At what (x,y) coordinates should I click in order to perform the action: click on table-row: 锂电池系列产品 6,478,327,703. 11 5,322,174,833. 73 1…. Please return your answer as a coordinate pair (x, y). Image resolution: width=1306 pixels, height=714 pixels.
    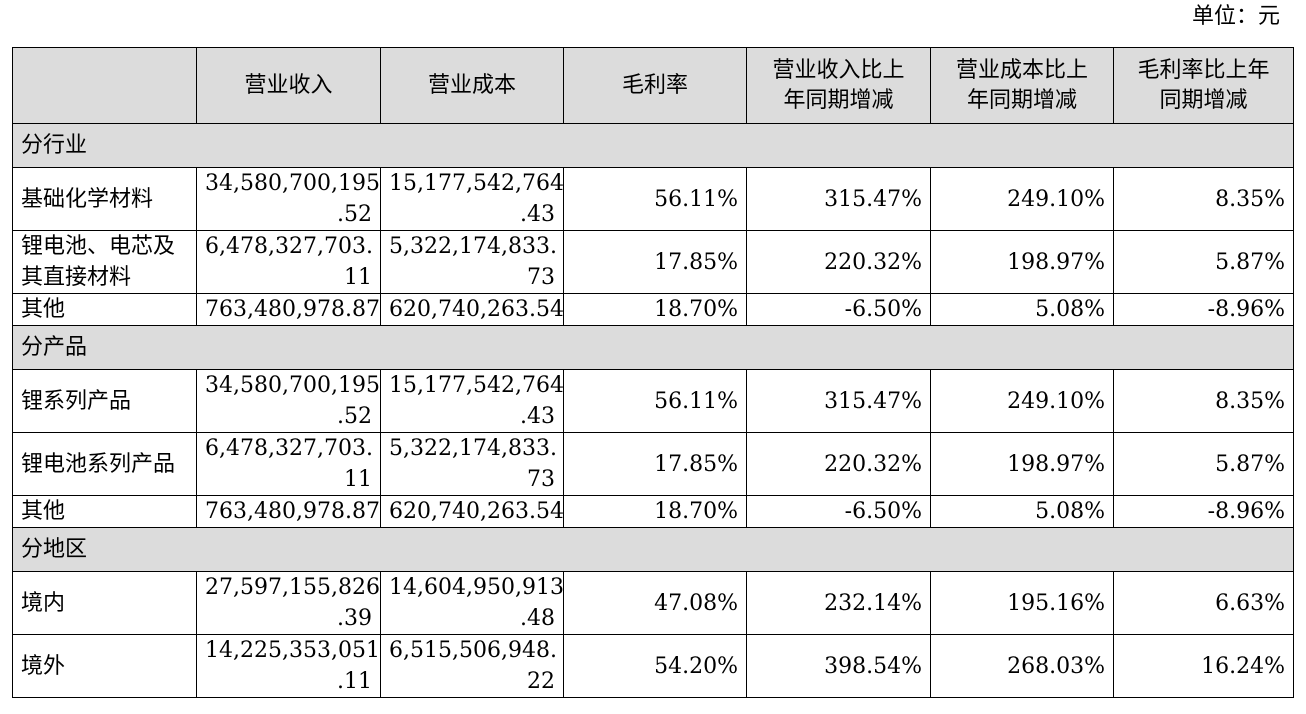
    Looking at the image, I should click on (653, 464).